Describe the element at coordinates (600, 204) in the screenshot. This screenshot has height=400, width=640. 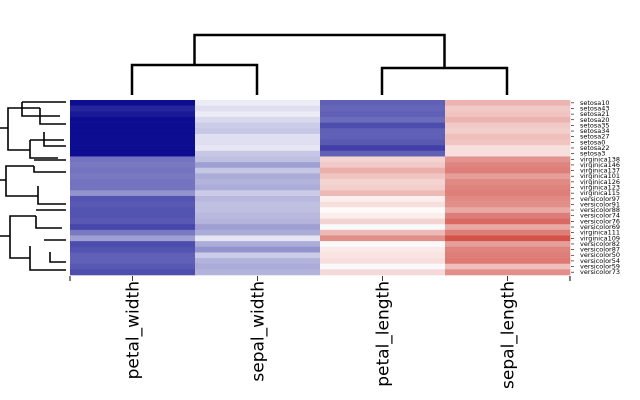
I see `row-label: versicolor91` at that location.